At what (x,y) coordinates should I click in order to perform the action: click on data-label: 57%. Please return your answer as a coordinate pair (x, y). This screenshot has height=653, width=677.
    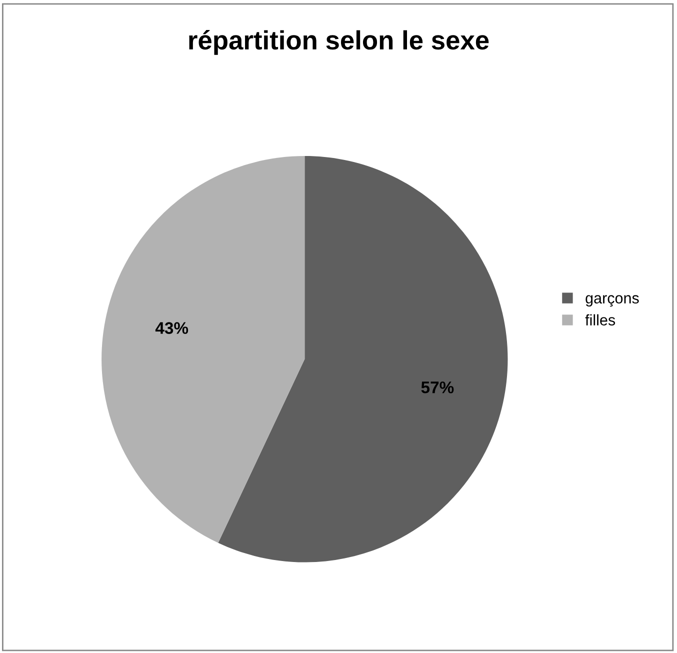
    Looking at the image, I should click on (437, 388).